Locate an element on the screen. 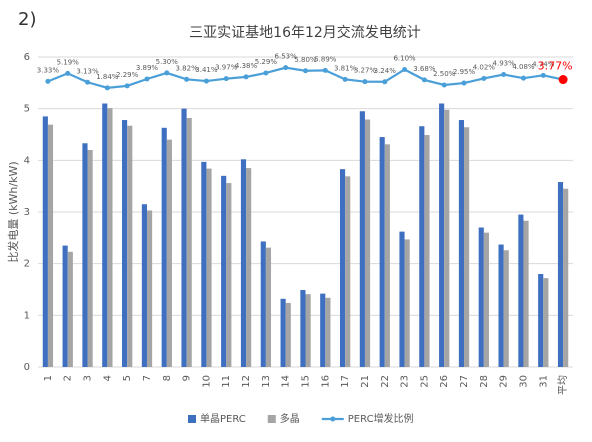  data-label: 5.30% is located at coordinates (167, 62).